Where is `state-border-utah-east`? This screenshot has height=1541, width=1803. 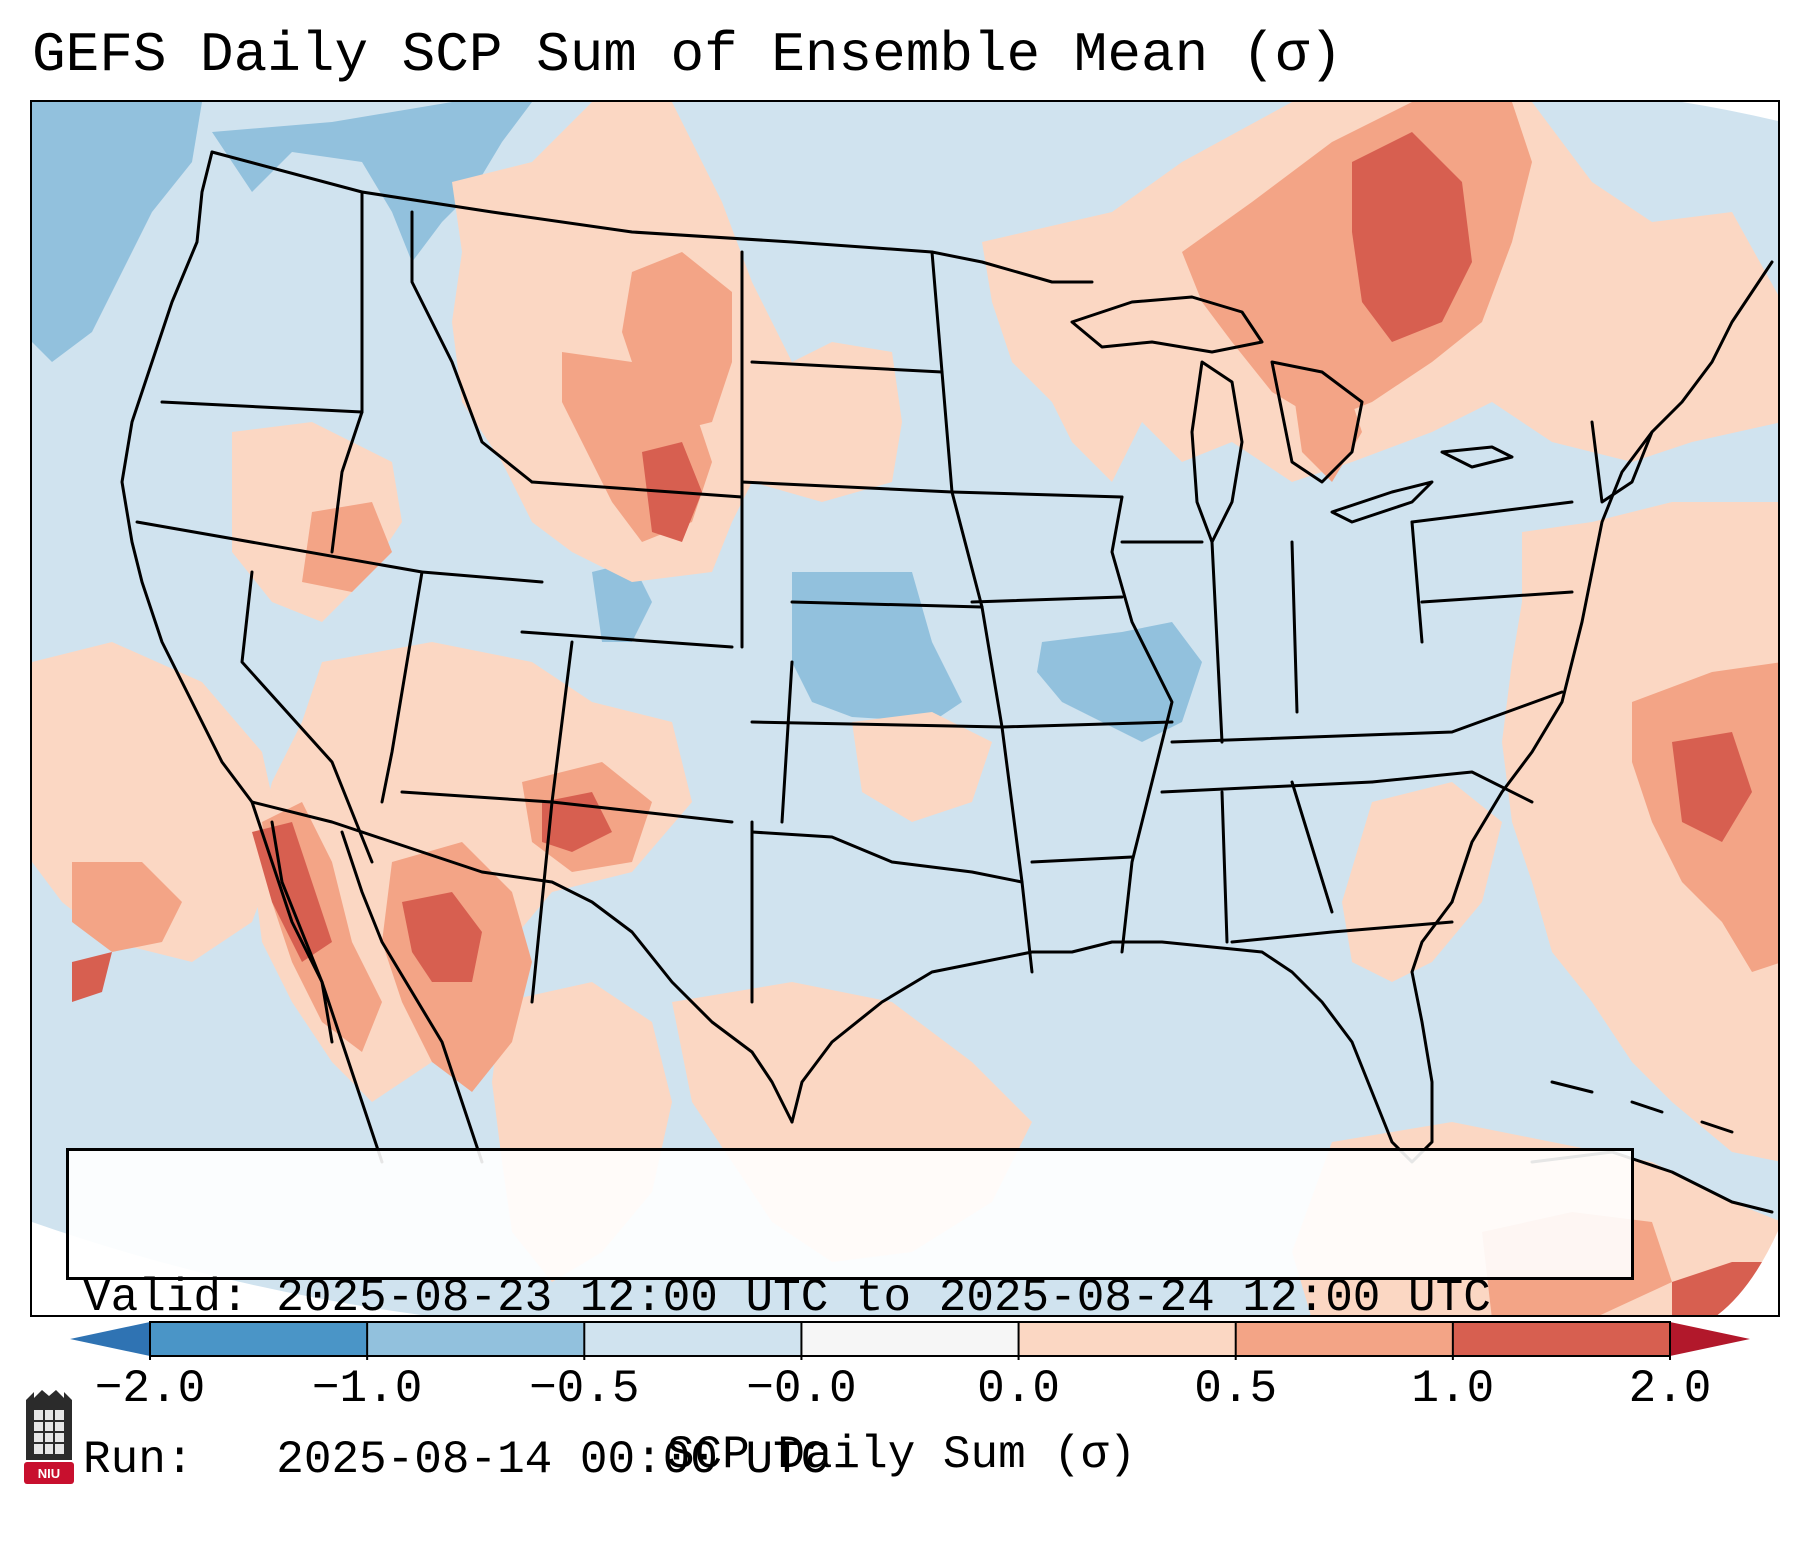
state-border-utah-east is located at coordinates (562, 722).